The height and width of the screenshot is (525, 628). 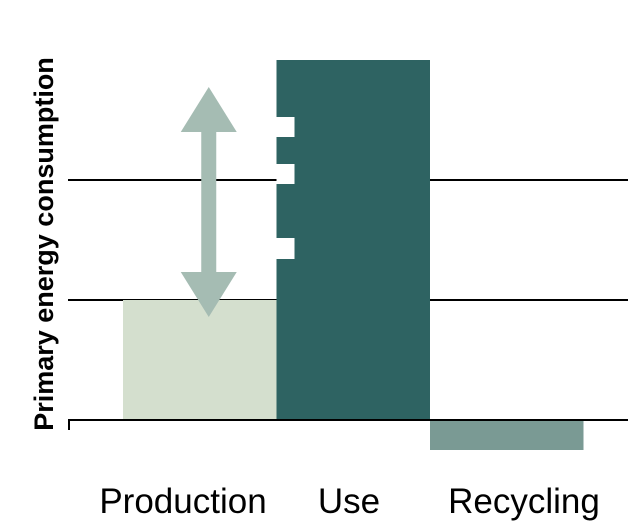 I want to click on bar-recycling, so click(x=507, y=435).